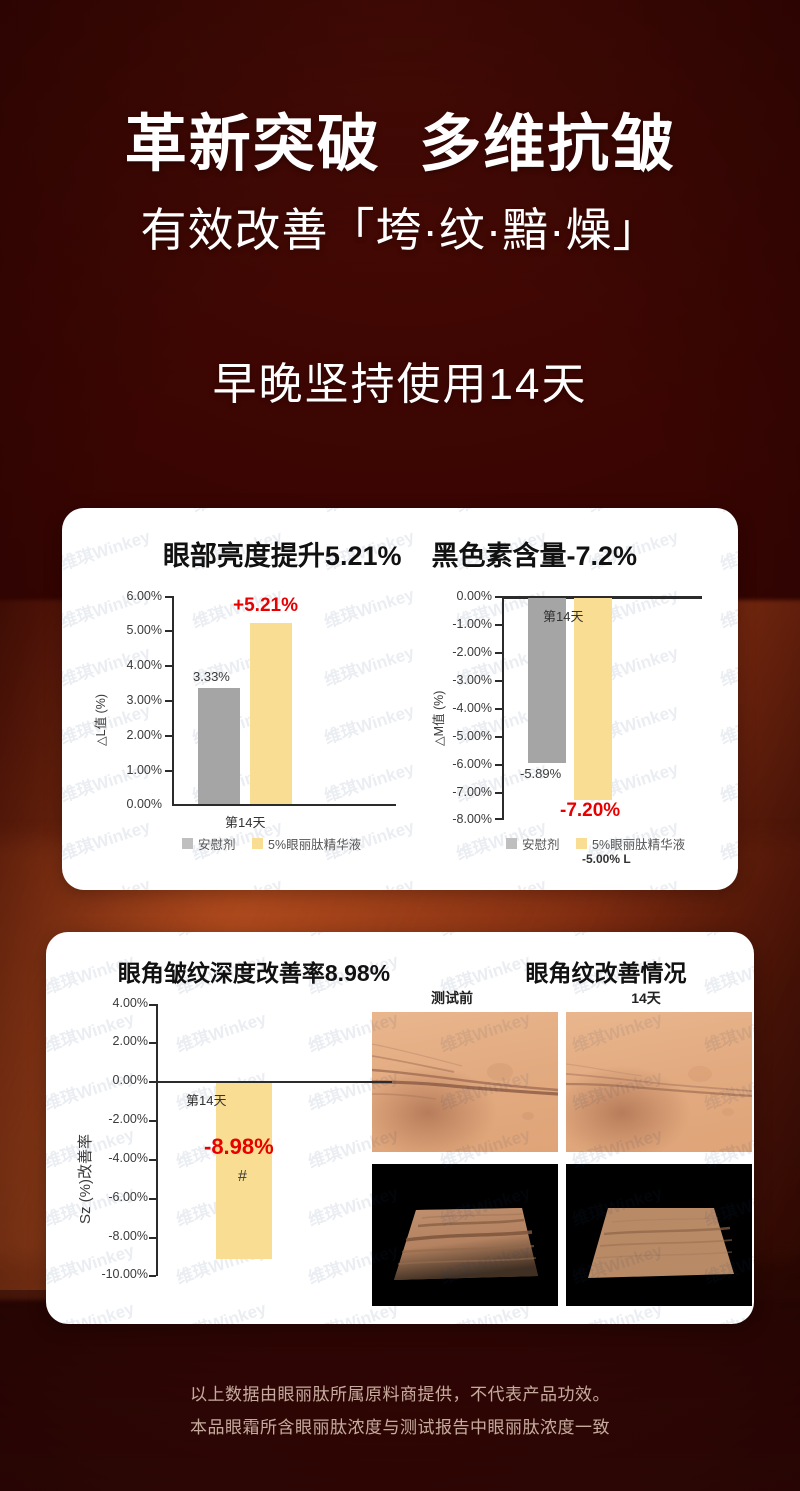  Describe the element at coordinates (606, 859) in the screenshot. I see `chart-melanin-clipped-fragment: -5.00% L` at that location.